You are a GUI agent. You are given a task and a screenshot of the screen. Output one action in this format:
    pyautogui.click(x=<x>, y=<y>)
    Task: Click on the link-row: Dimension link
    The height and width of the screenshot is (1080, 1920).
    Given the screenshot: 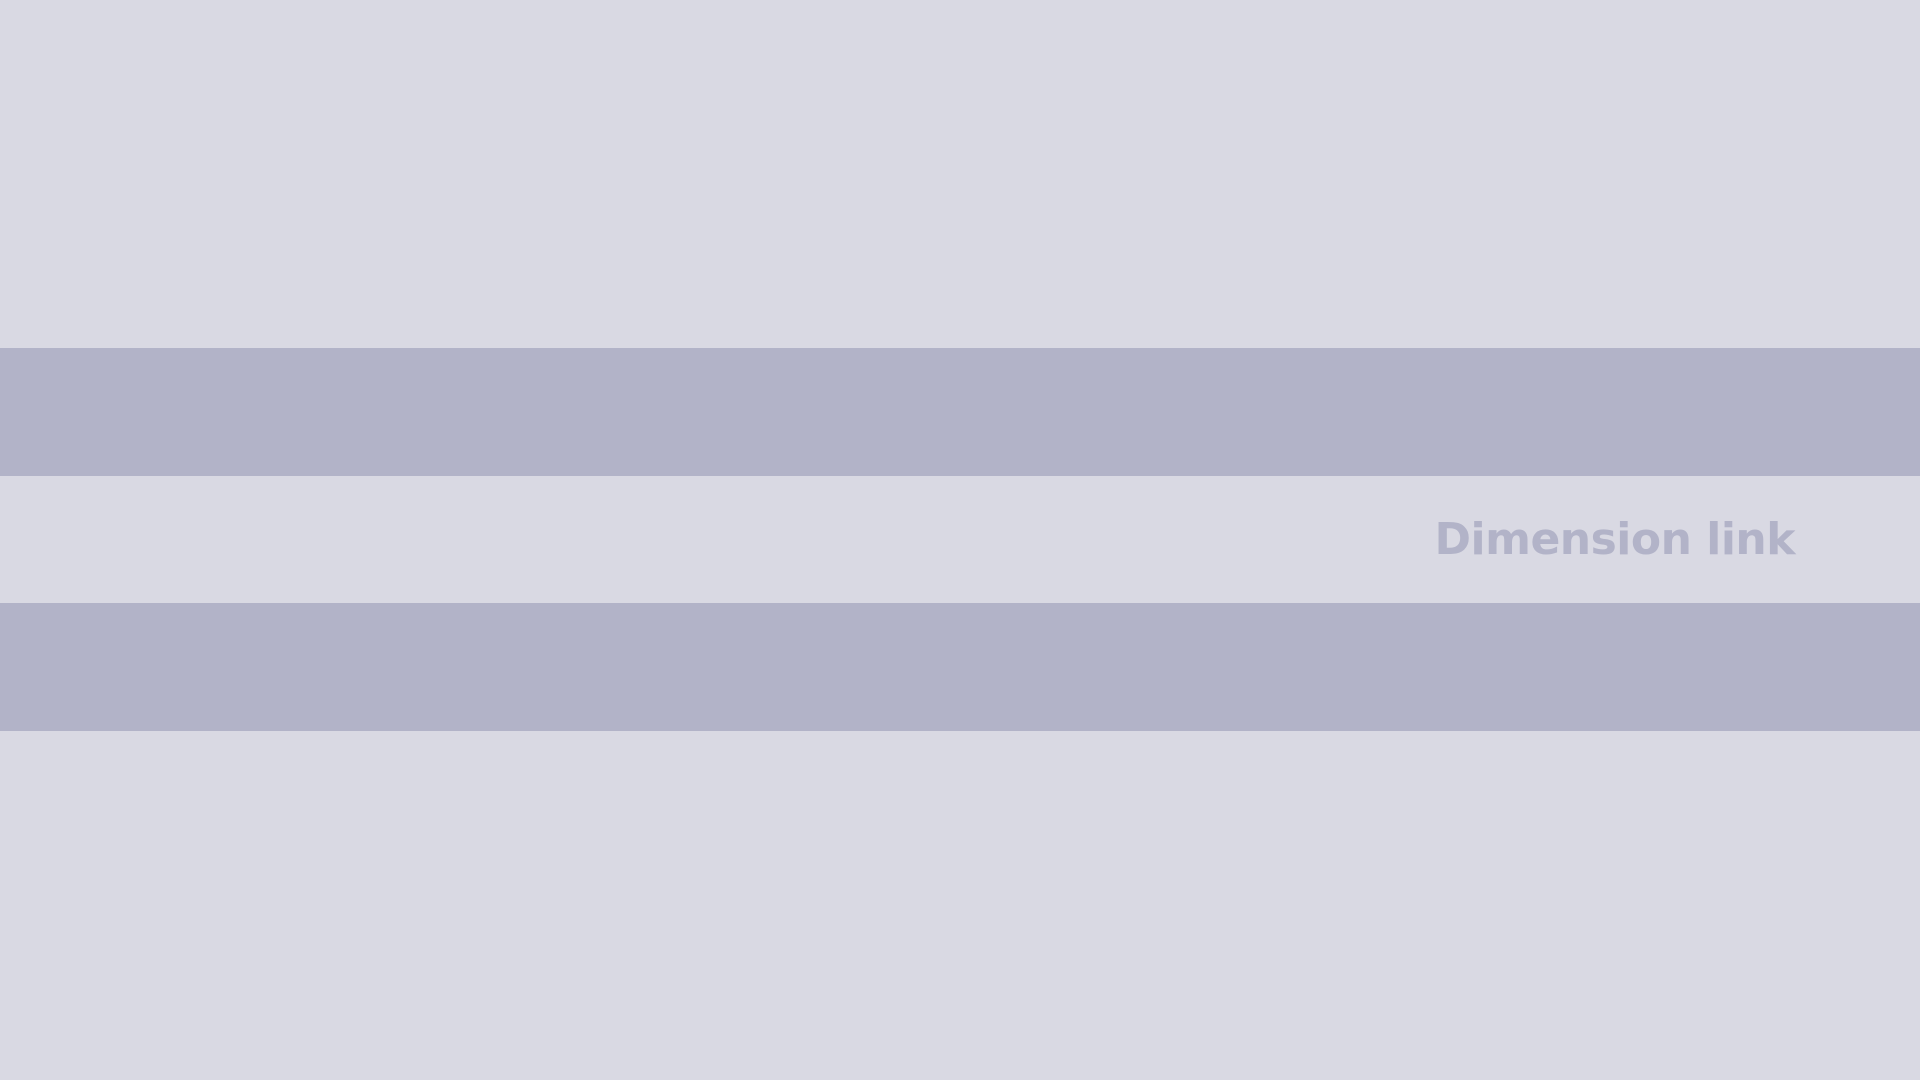 What is the action you would take?
    pyautogui.click(x=960, y=539)
    